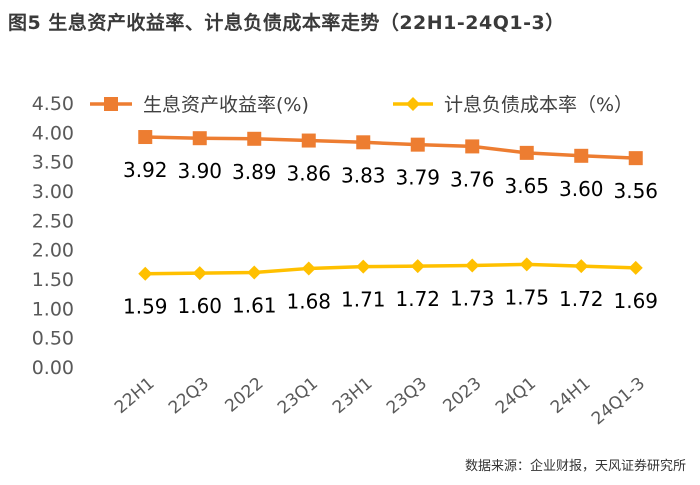  What do you see at coordinates (286, 23) in the screenshot?
I see `figure-title: 图5 生息资产收益率、计息负债成本率走势（22H1-24Q1-3）` at bounding box center [286, 23].